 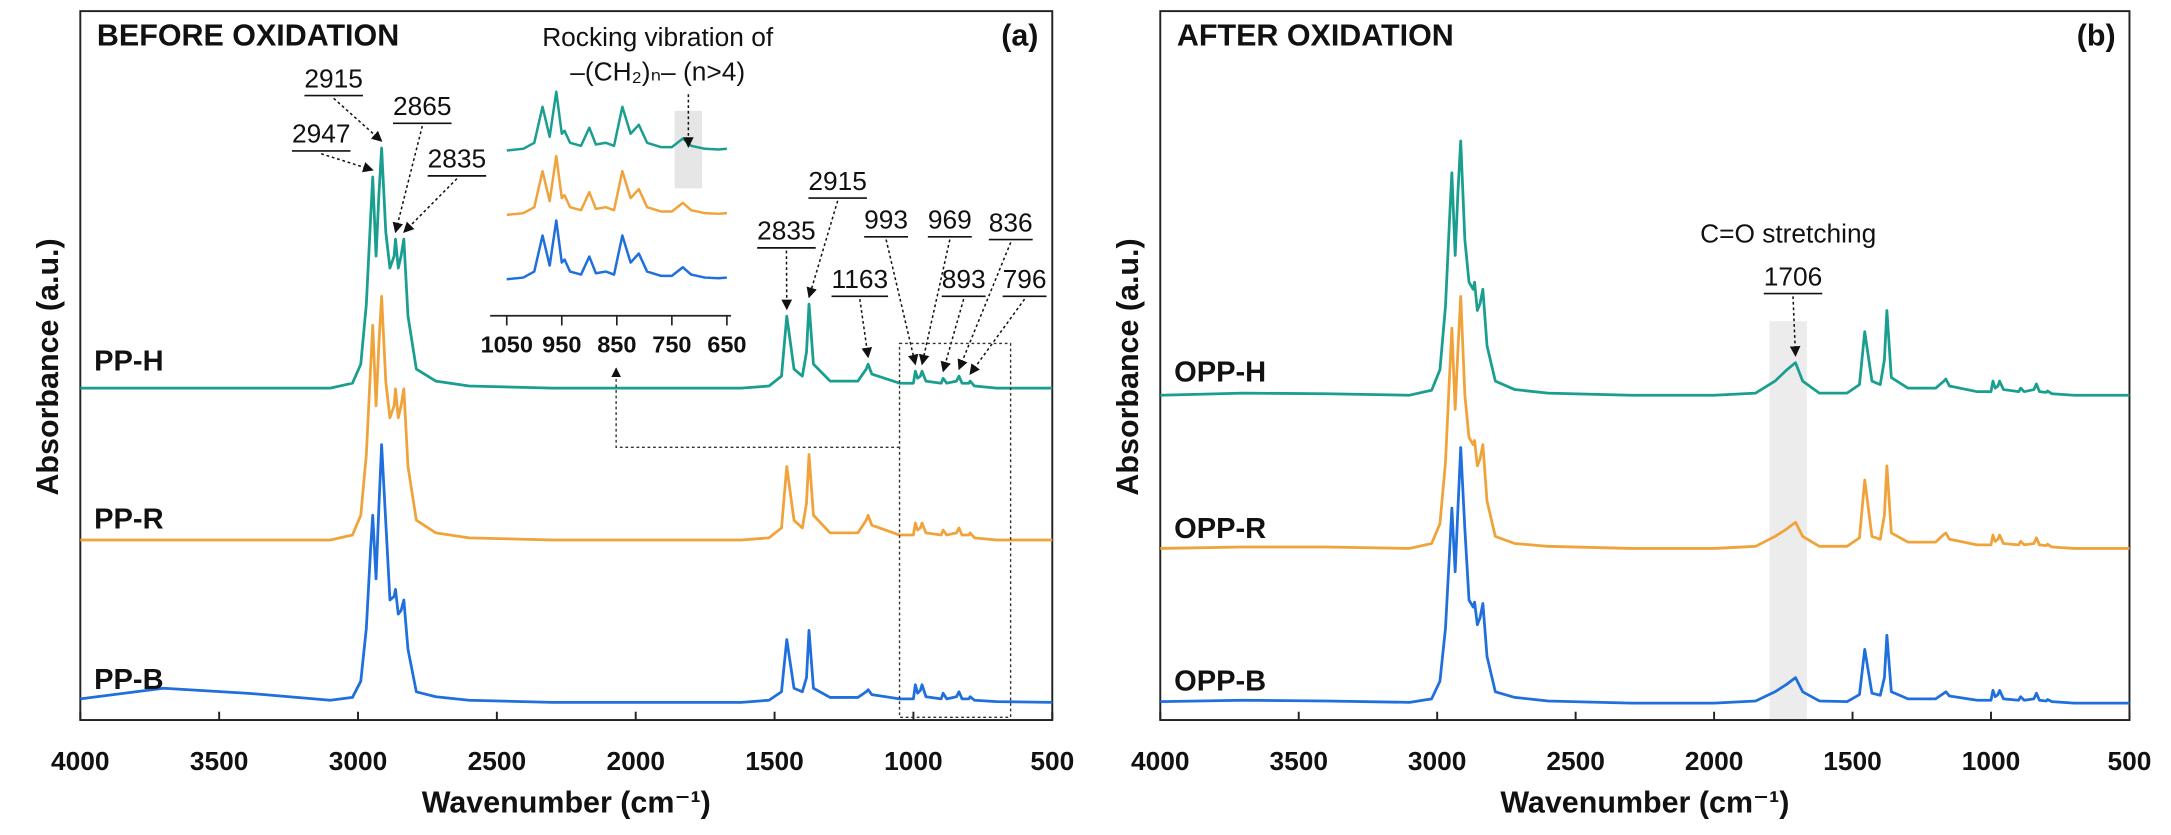 I want to click on inset-tick-label: 950, so click(x=561, y=344).